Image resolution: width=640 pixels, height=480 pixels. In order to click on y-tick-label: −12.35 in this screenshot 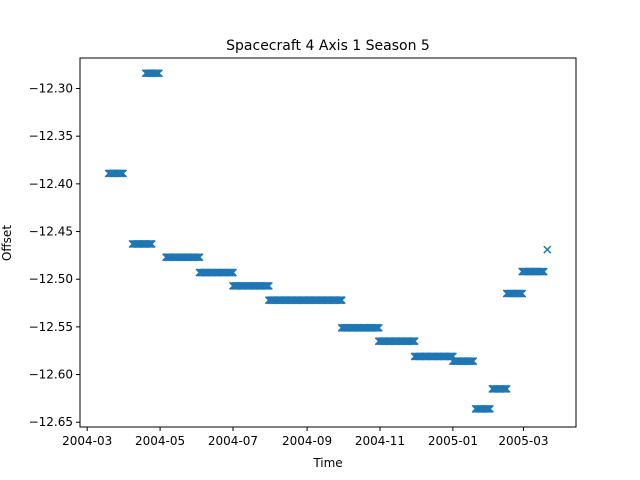, I will do `click(51, 136)`.